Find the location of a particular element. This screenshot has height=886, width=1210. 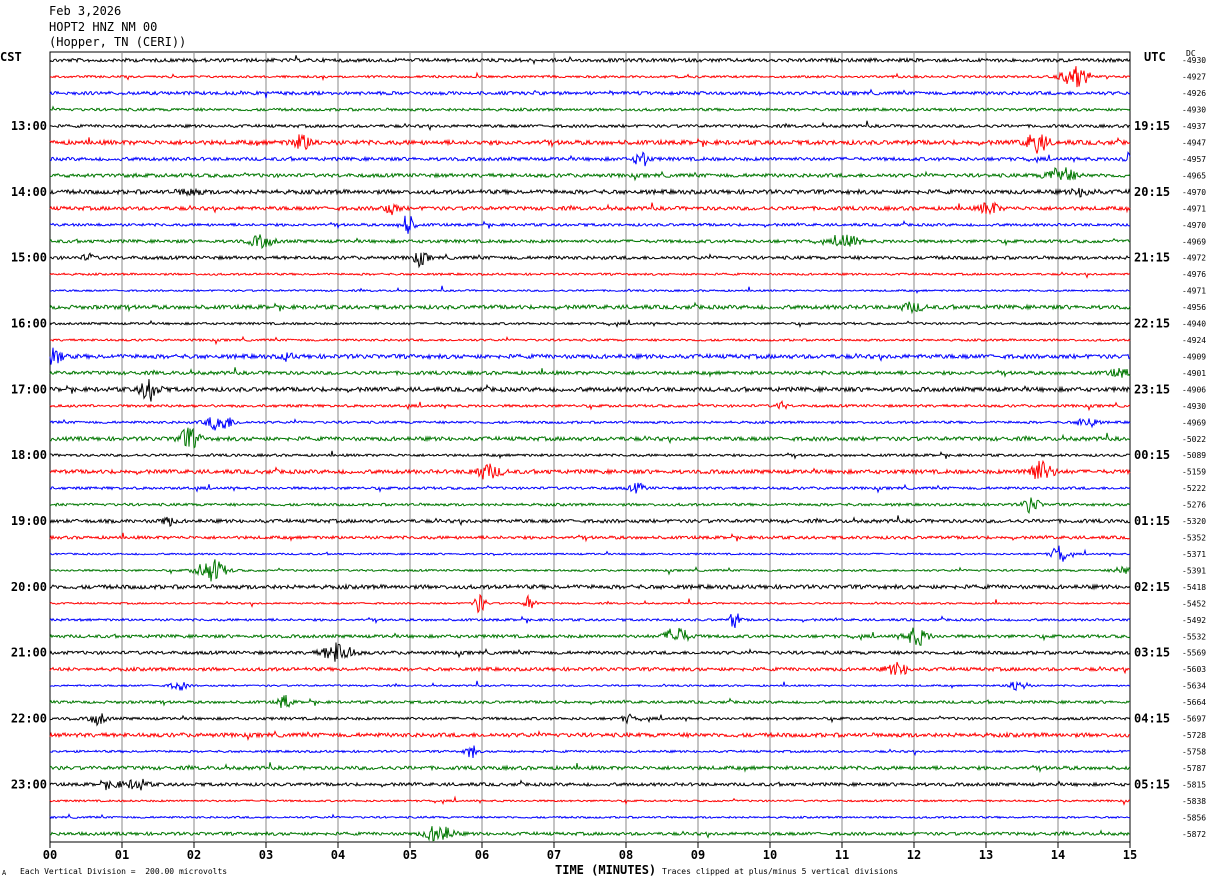

dc-offset-label: -4976 is located at coordinates (1194, 274).